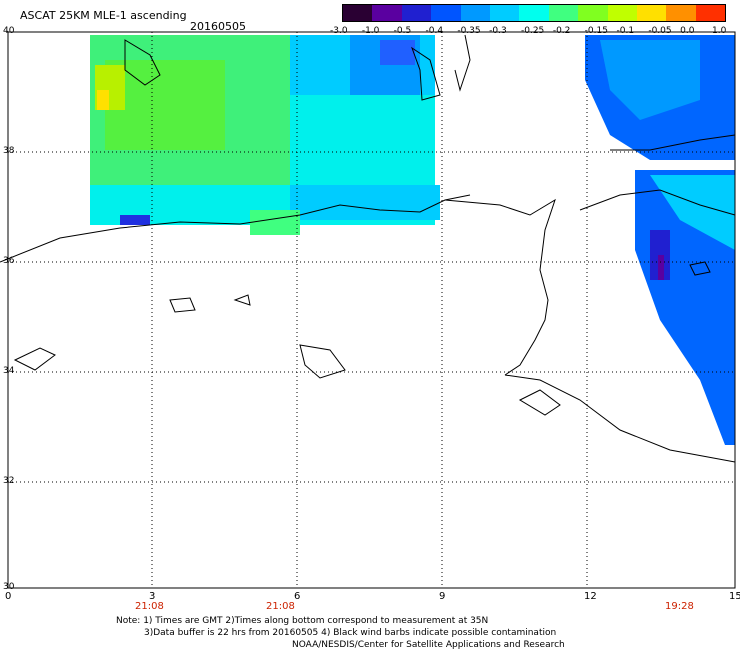 This screenshot has width=740, height=650. I want to click on colorbar-label: -3.0, so click(339, 31).